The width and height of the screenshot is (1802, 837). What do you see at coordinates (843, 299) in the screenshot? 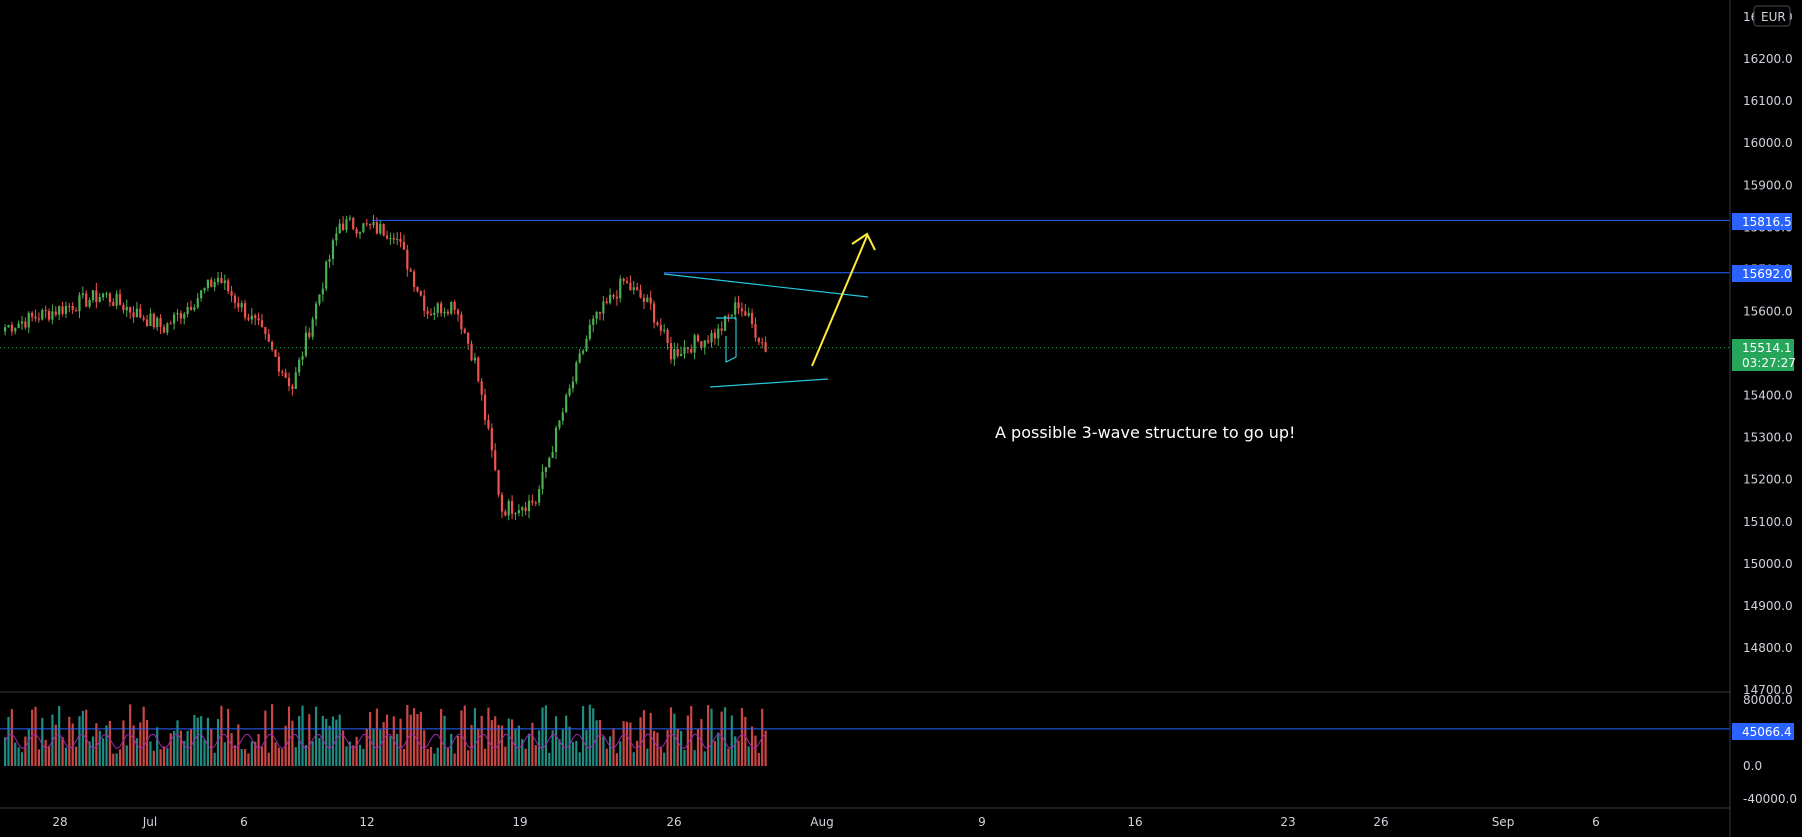
I see `up-arrow-icon` at bounding box center [843, 299].